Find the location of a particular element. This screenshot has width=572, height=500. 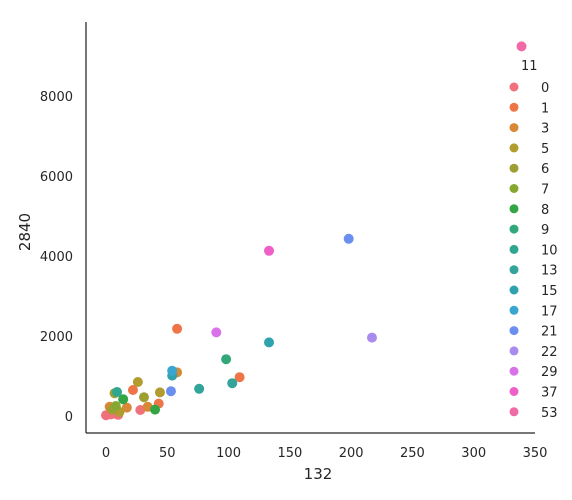

x-tick-label: 0 is located at coordinates (106, 453).